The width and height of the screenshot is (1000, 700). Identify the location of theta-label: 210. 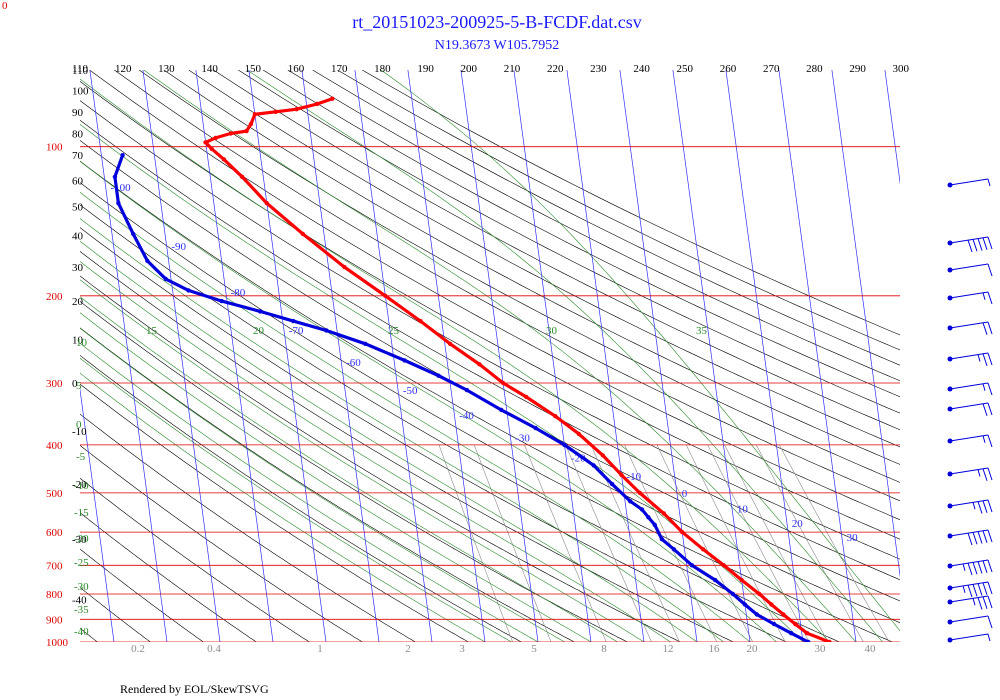
(512, 69).